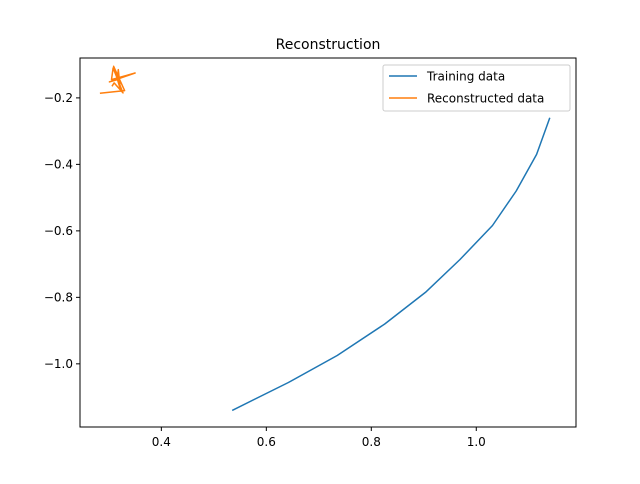 This screenshot has width=640, height=484. I want to click on x-tick-label: 0.8, so click(371, 442).